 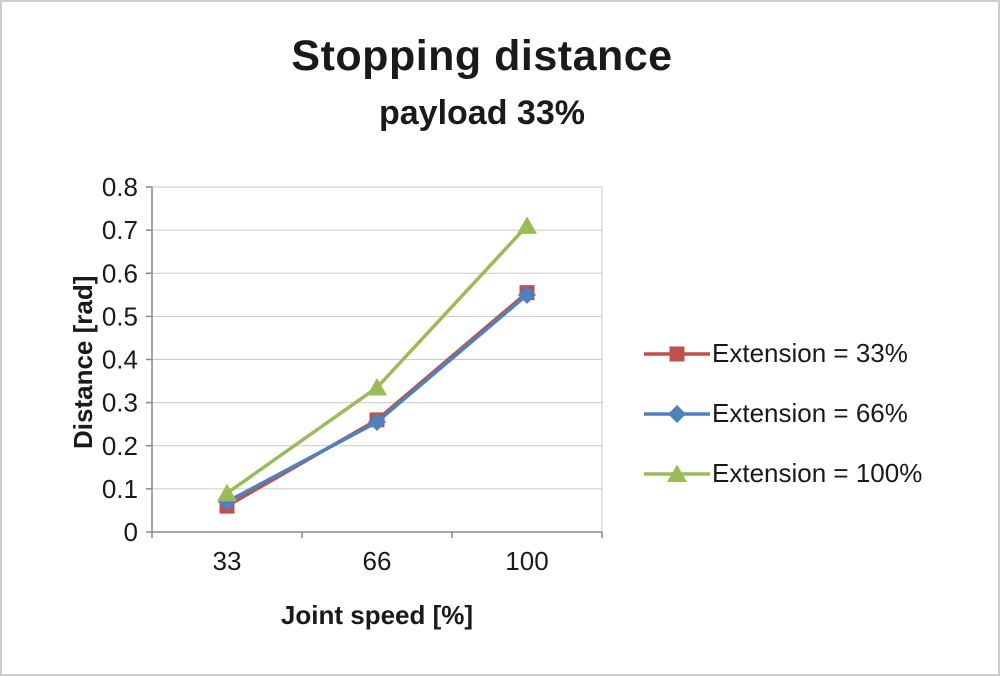 What do you see at coordinates (810, 353) in the screenshot?
I see `legend-label: Extension = 33%` at bounding box center [810, 353].